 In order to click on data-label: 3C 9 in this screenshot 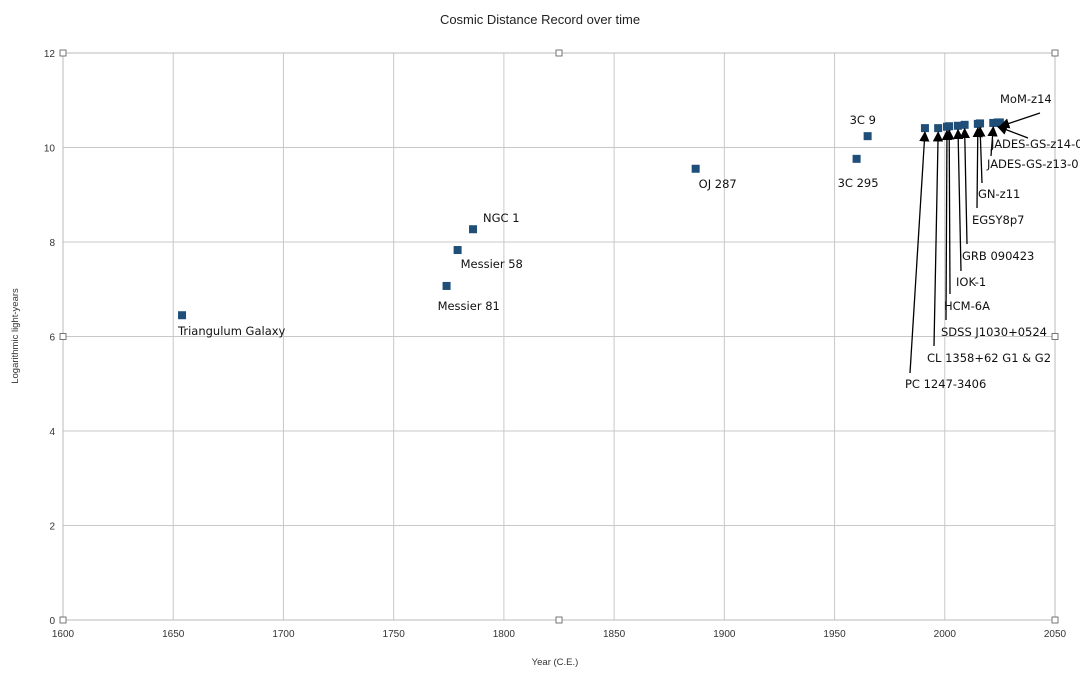, I will do `click(863, 120)`.